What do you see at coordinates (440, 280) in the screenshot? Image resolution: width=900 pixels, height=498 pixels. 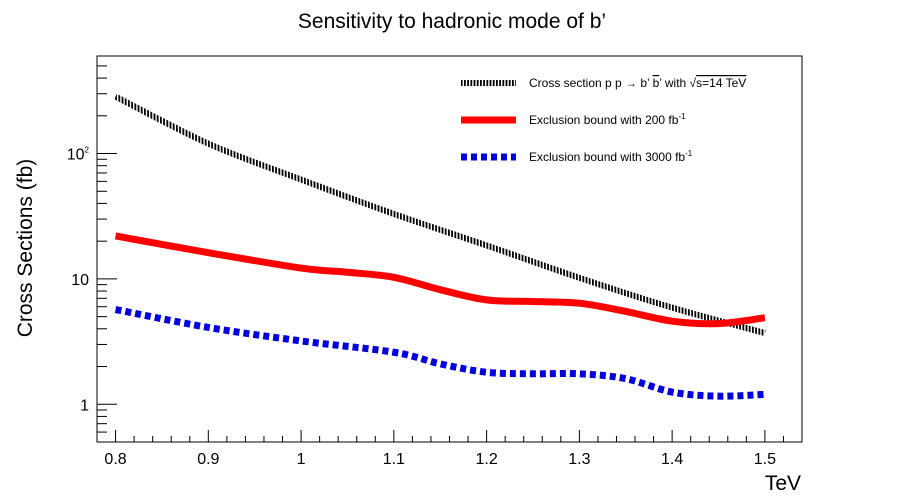 I see `series-line-200fb` at bounding box center [440, 280].